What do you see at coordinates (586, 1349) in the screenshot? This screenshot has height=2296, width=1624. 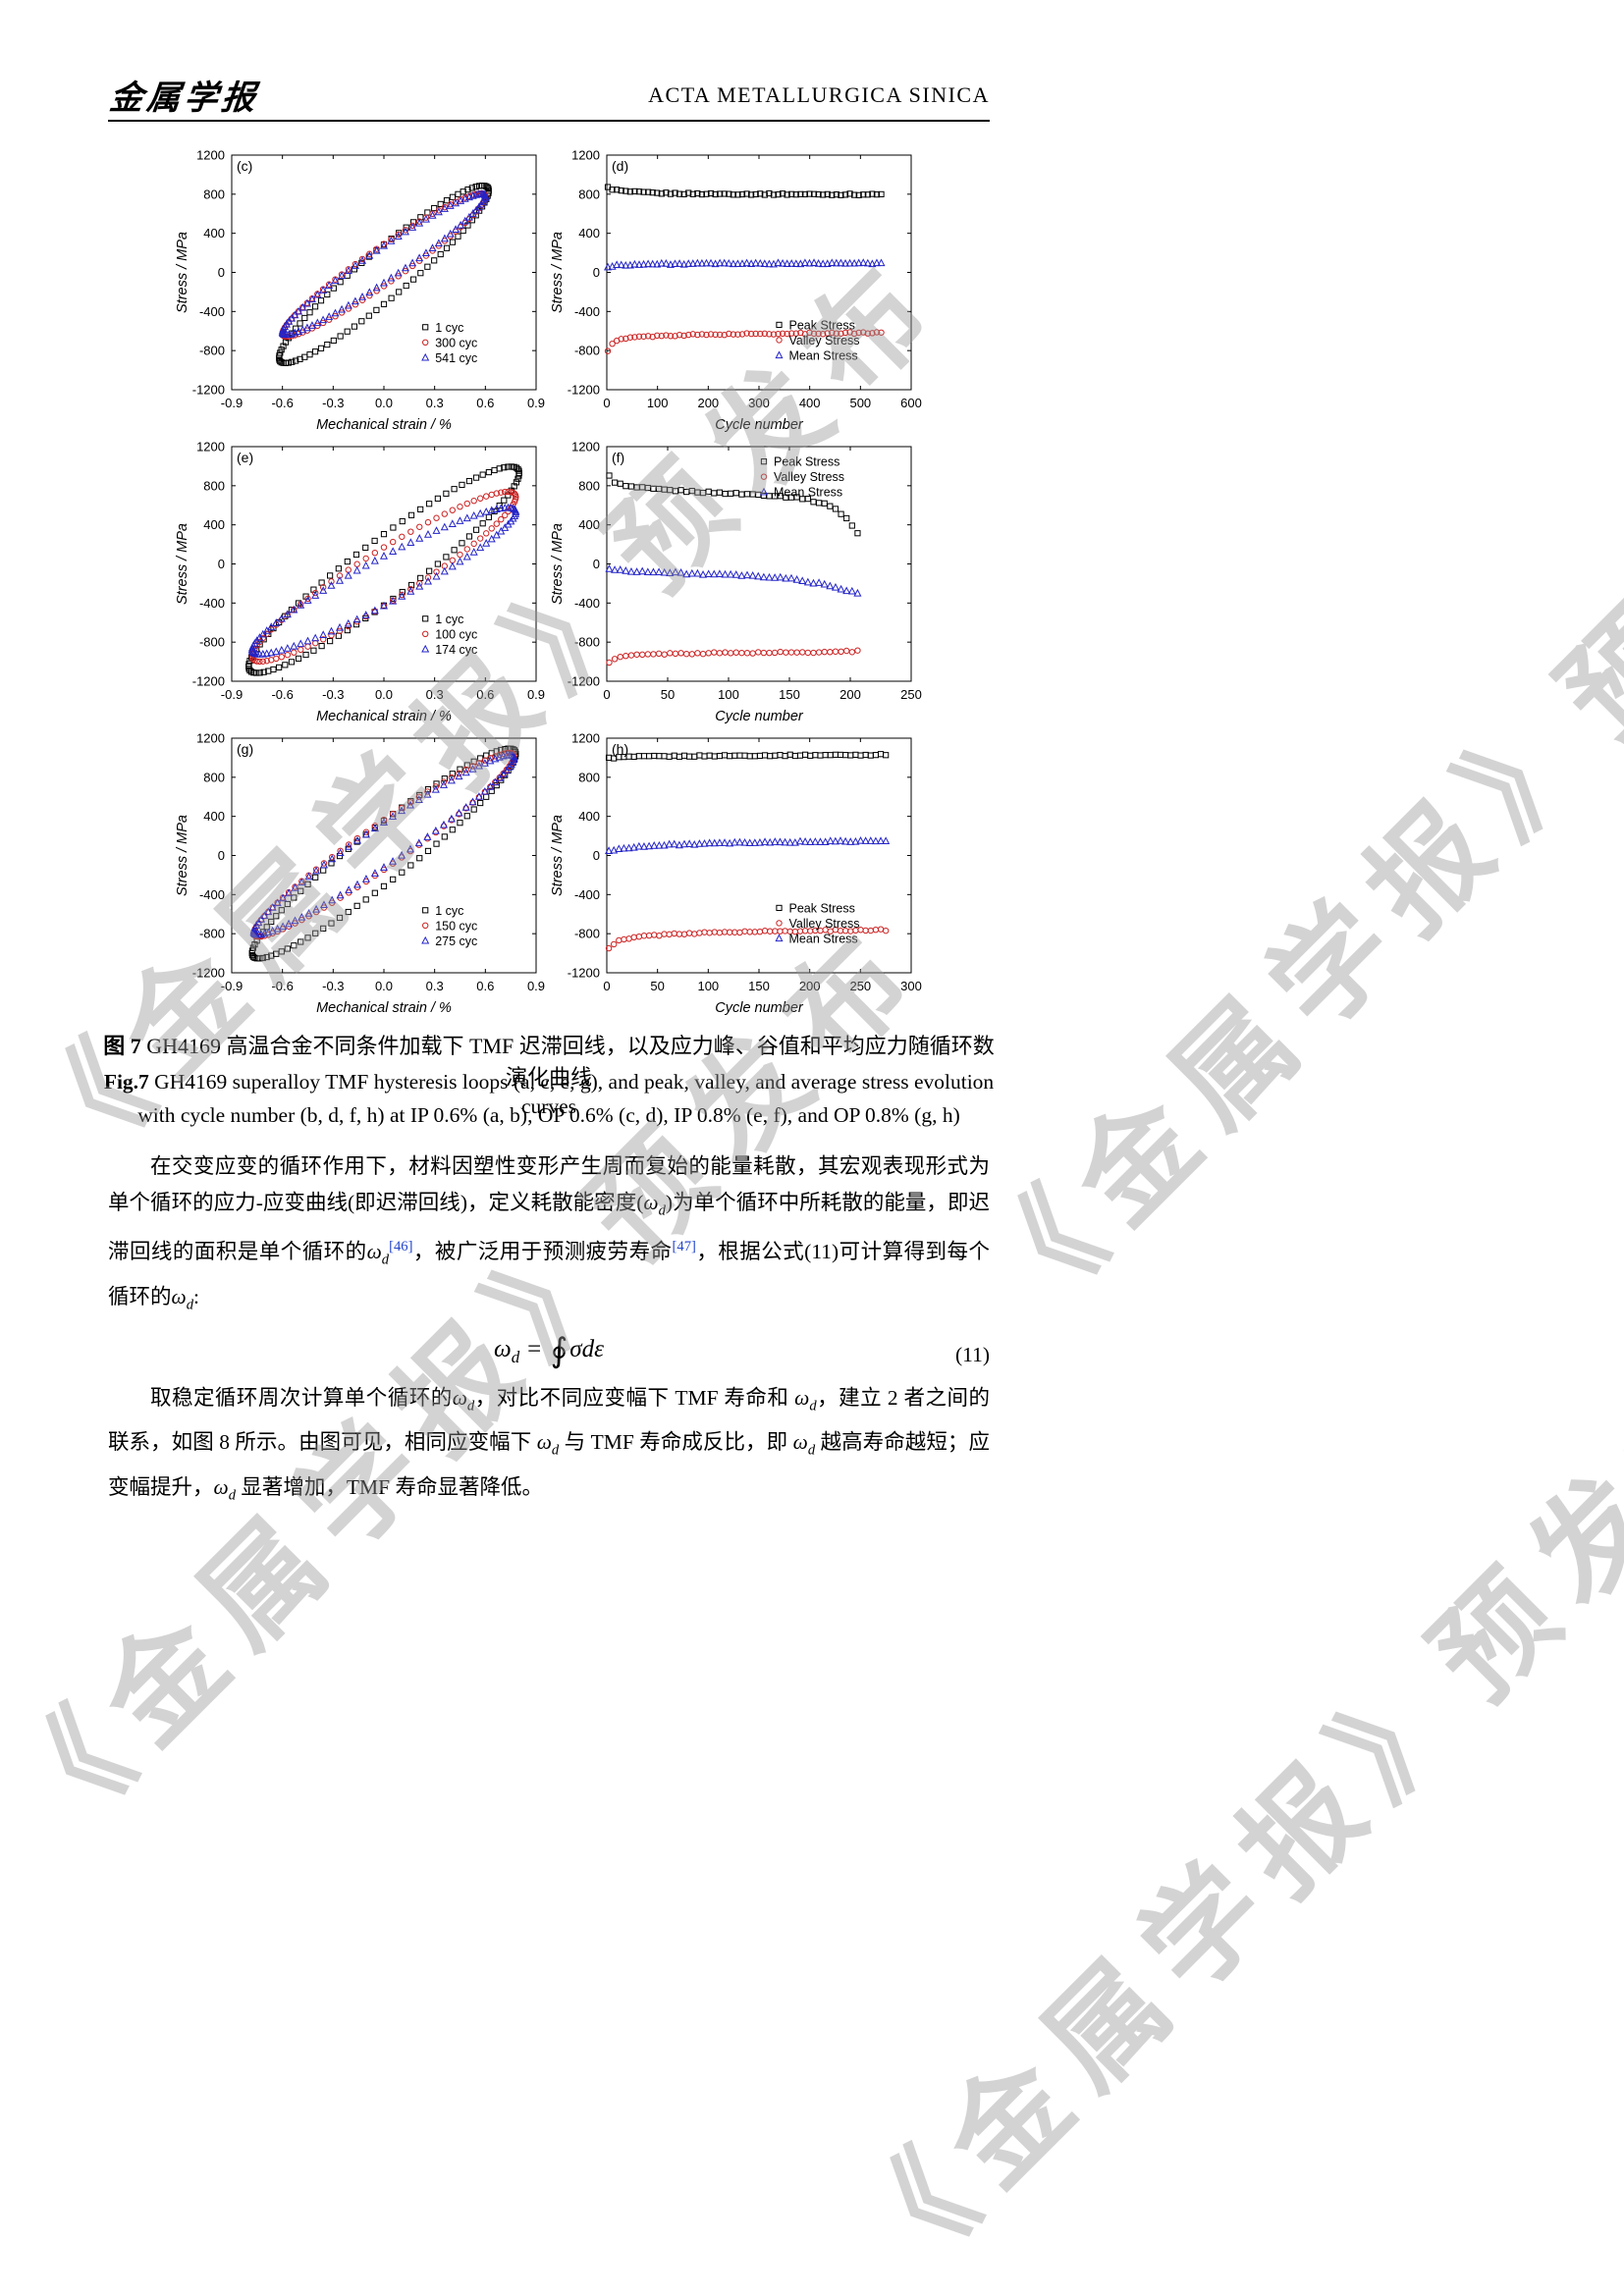 I see `equation-integrand: σdε` at bounding box center [586, 1349].